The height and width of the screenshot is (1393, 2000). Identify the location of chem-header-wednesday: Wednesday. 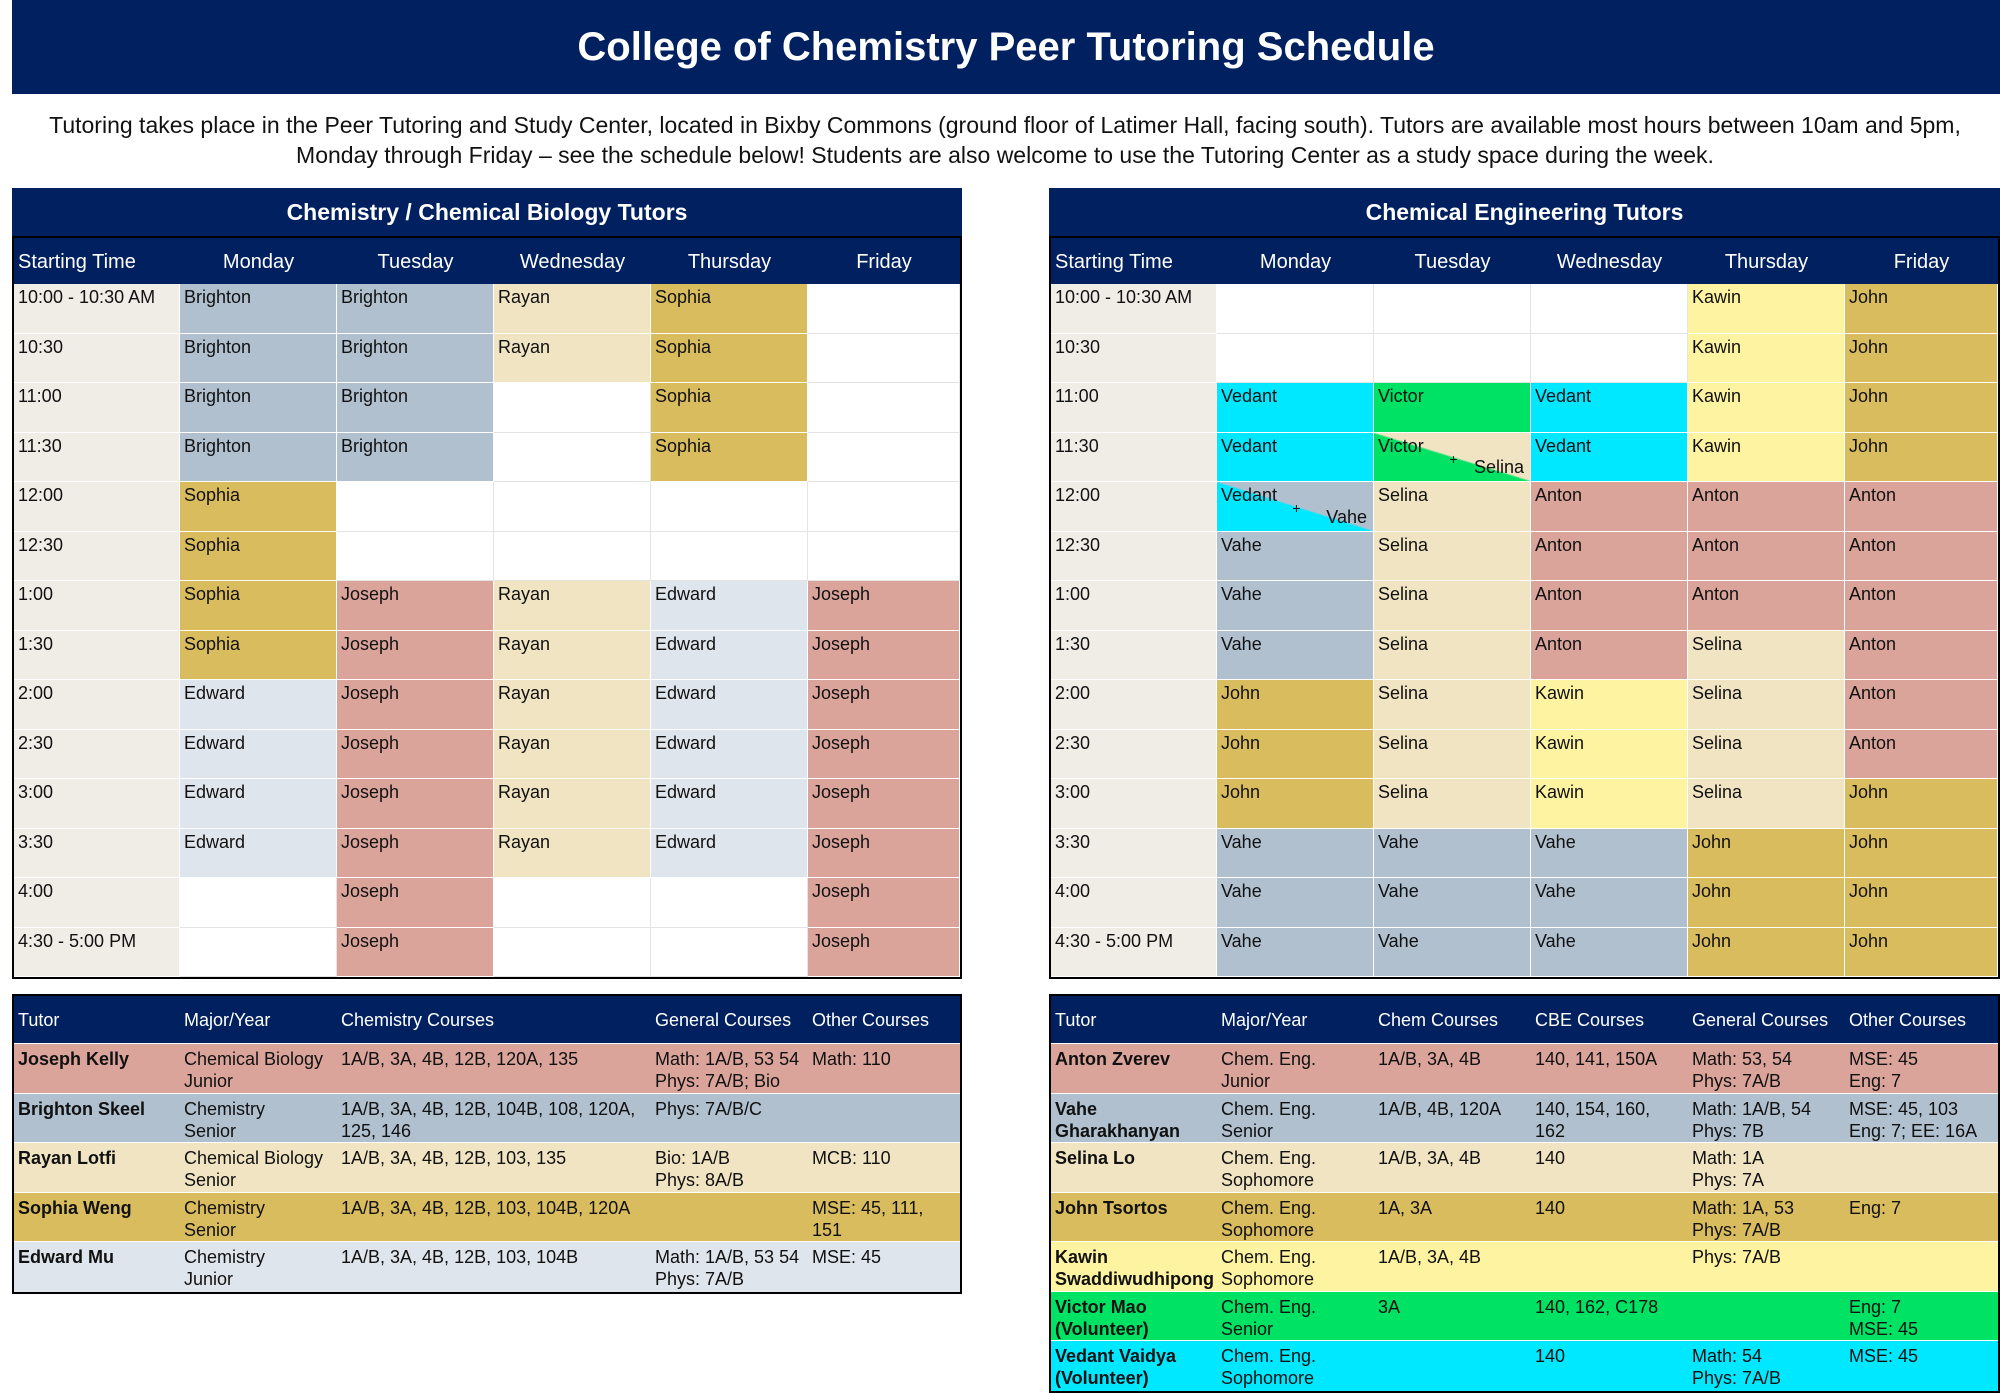
(572, 261).